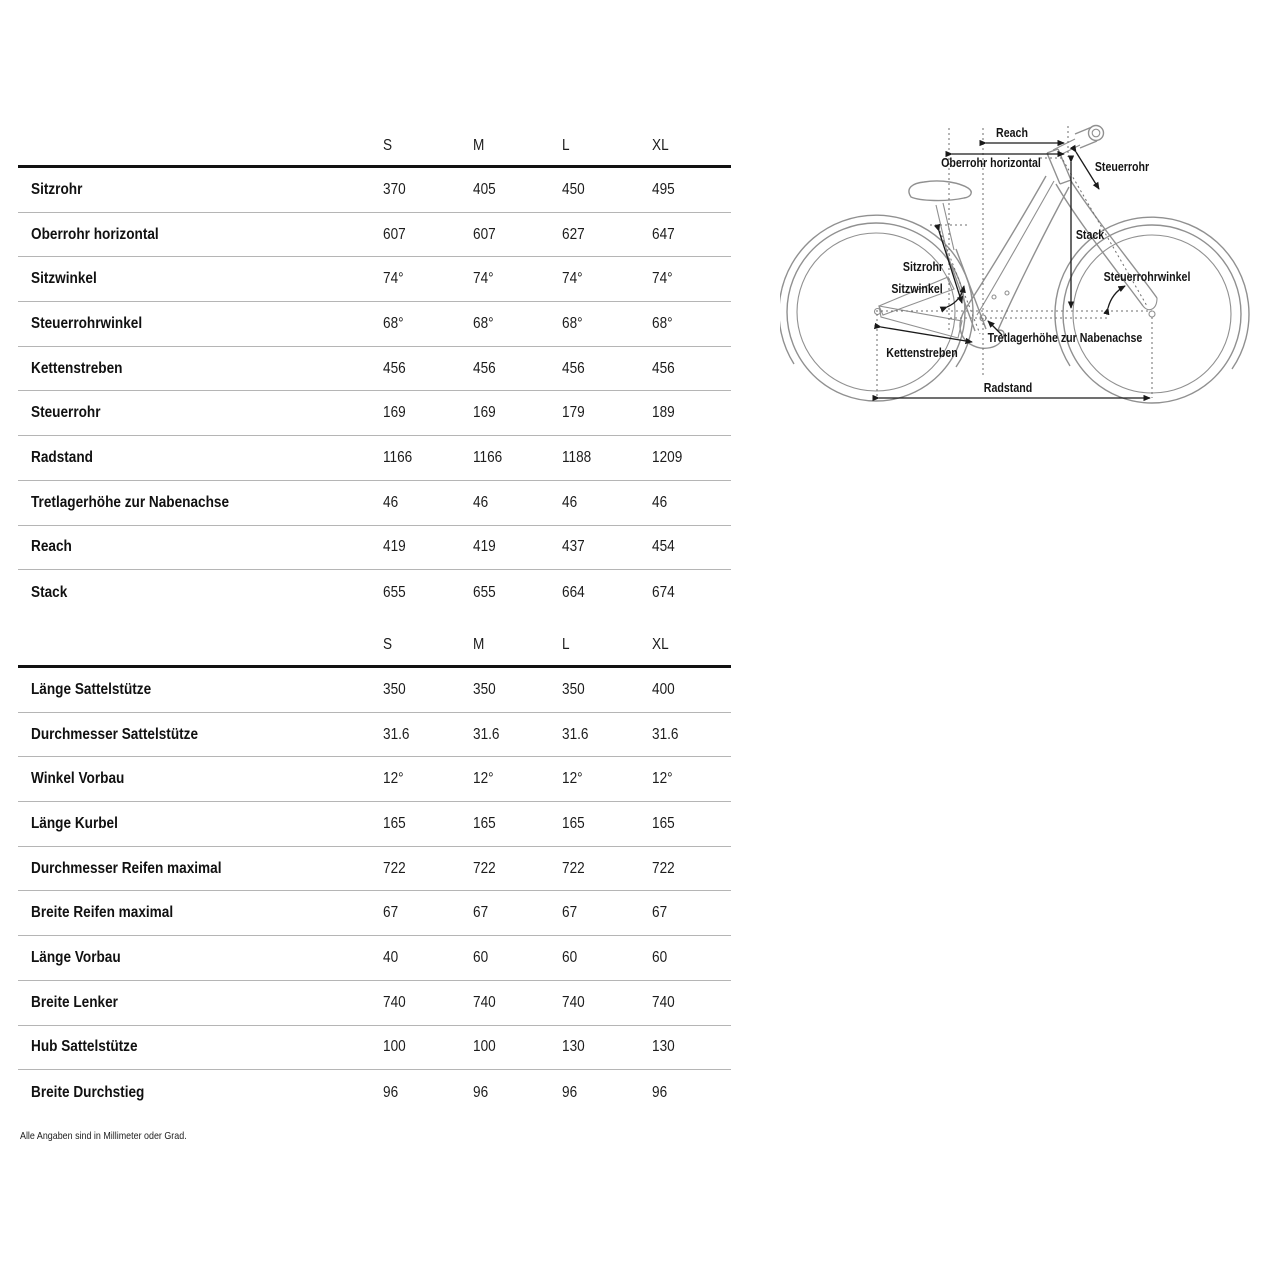  I want to click on row-label: Sitzwinkel, so click(64, 279).